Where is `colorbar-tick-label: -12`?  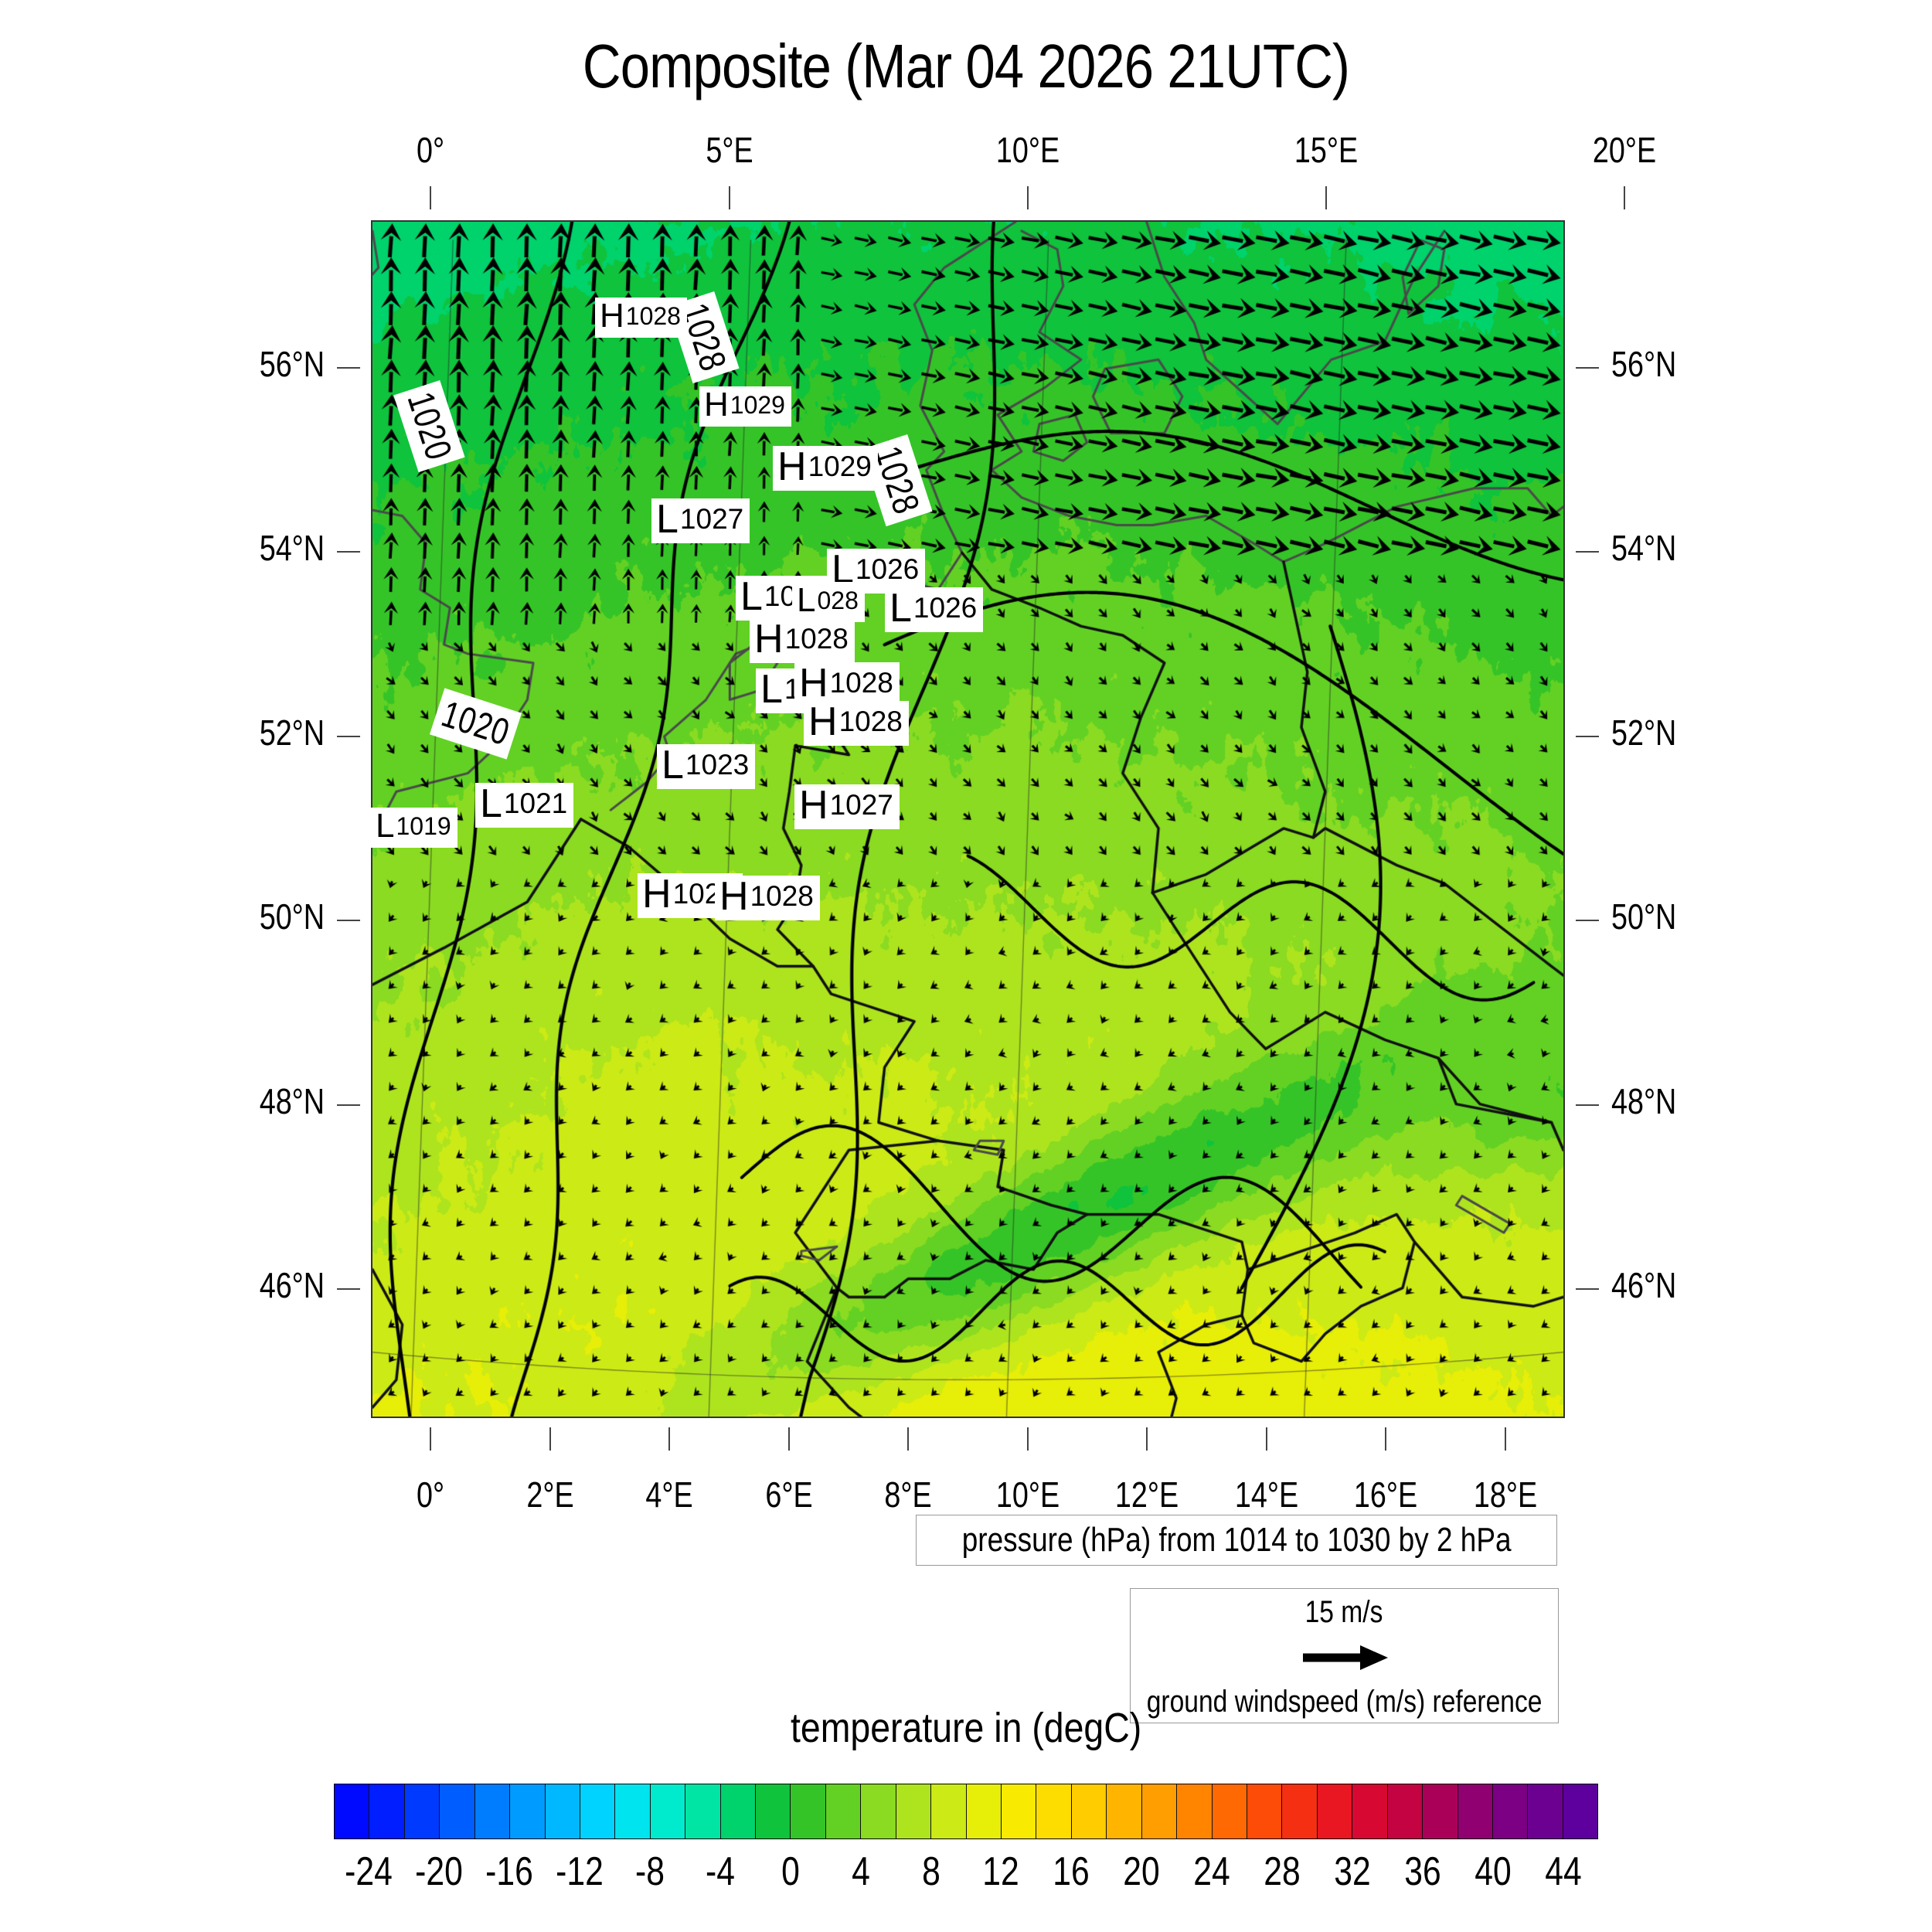
colorbar-tick-label: -12 is located at coordinates (580, 1871).